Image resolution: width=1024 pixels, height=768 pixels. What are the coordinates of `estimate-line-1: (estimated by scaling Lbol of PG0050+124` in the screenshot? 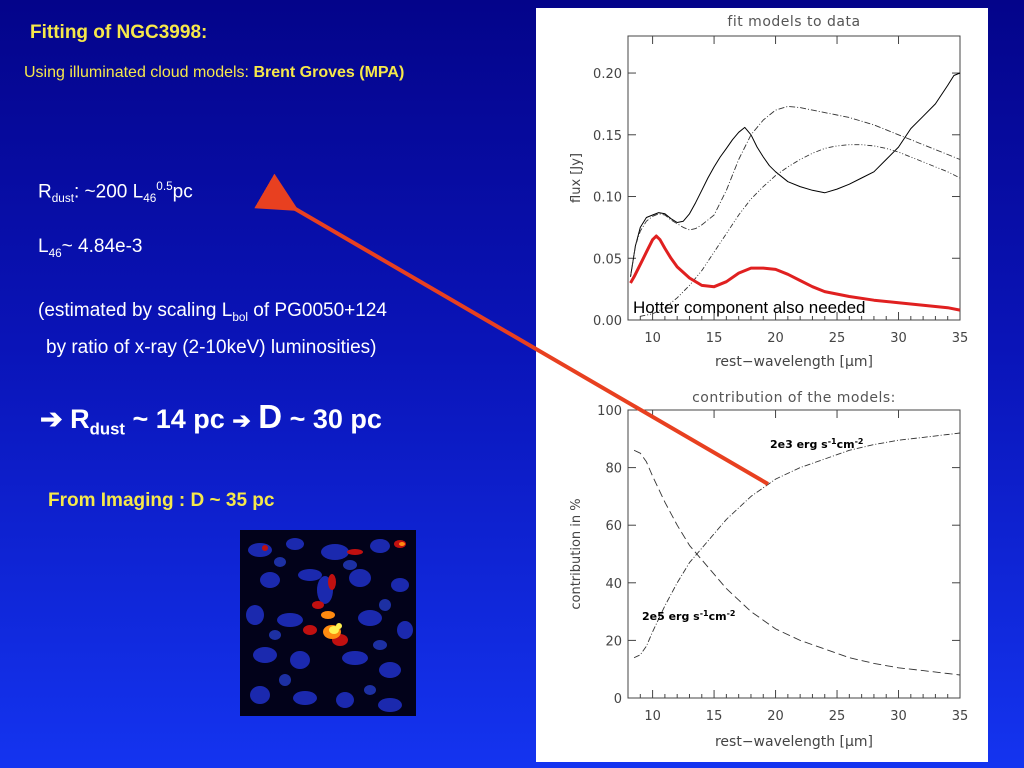 It's located at (212, 314).